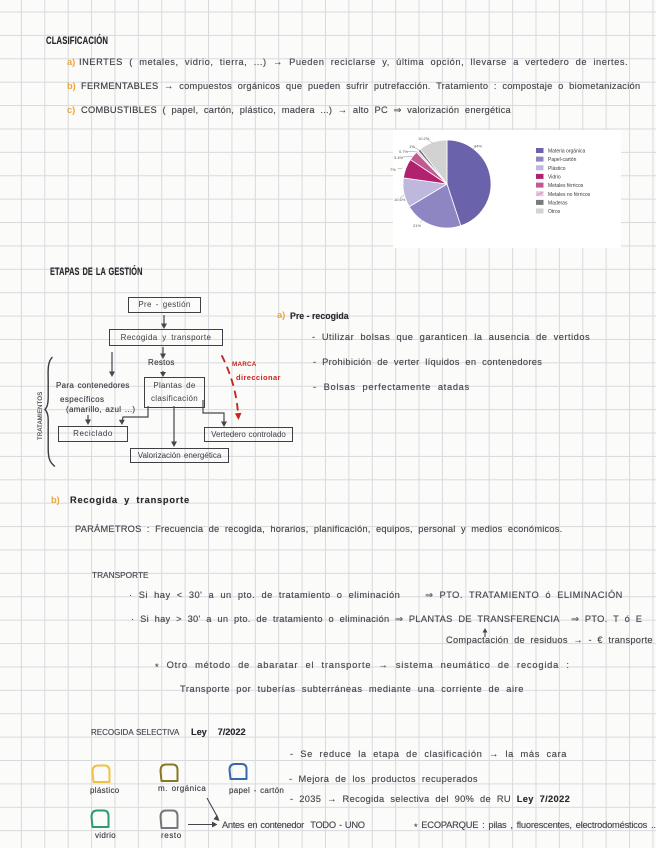 The width and height of the screenshot is (656, 848). I want to click on svg-text: Plástico, so click(557, 169).